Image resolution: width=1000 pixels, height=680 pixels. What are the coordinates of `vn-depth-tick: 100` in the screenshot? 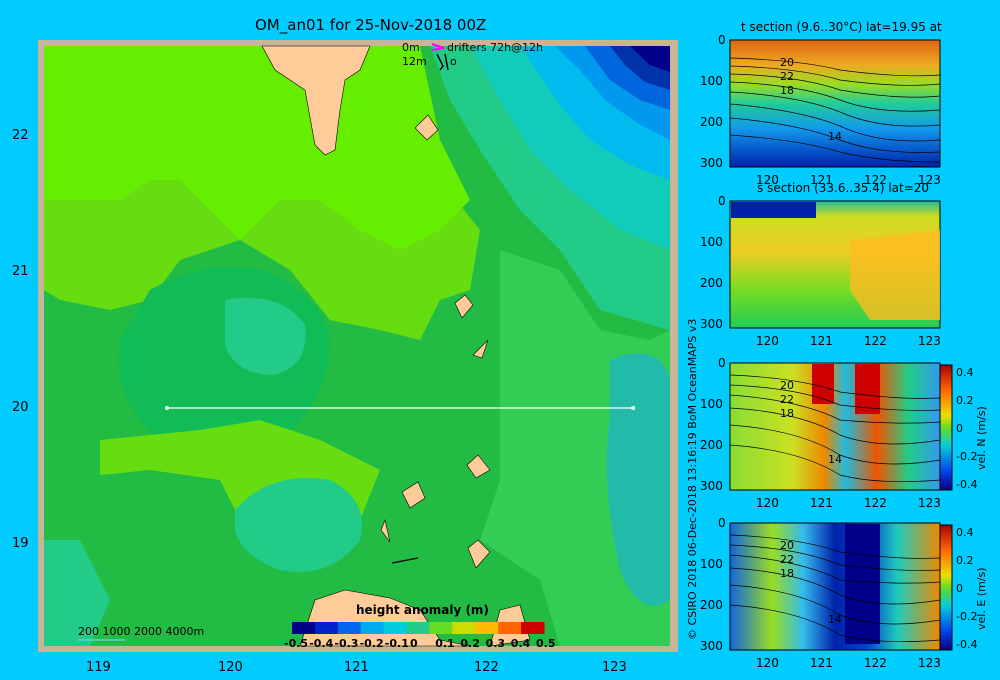 It's located at (711, 404).